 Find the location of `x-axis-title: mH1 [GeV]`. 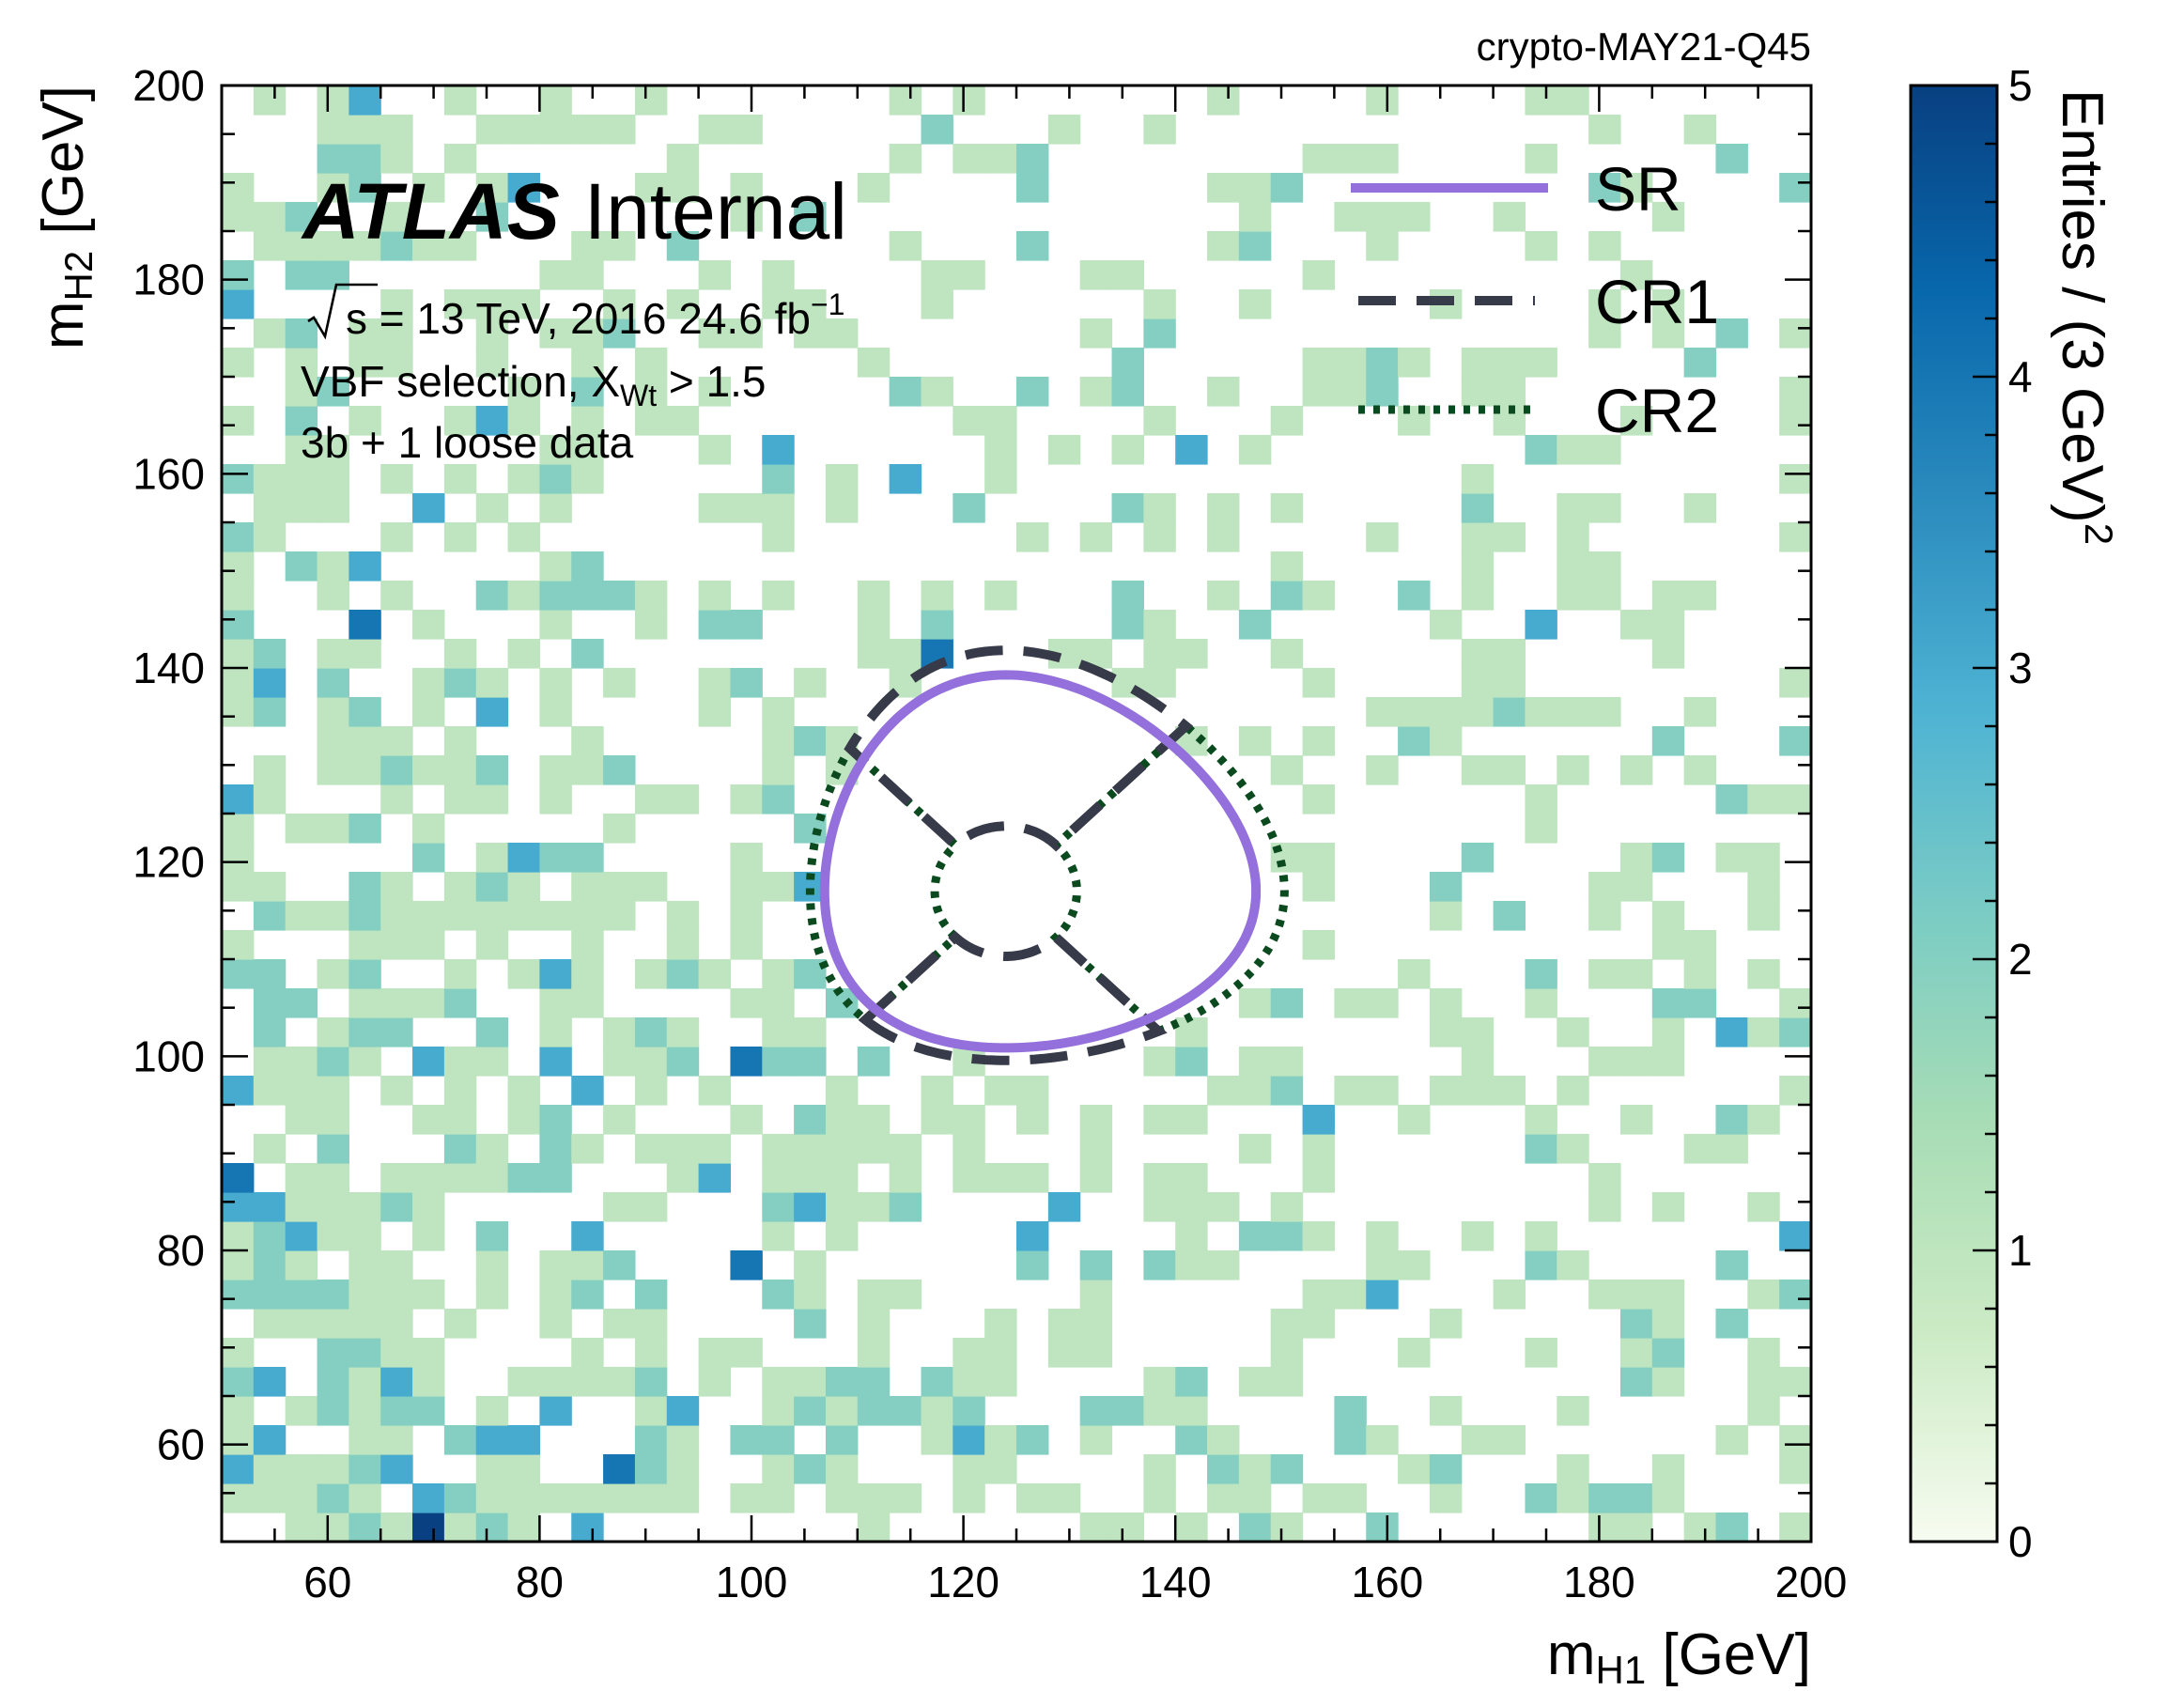

x-axis-title: mH1 [GeV] is located at coordinates (1679, 1656).